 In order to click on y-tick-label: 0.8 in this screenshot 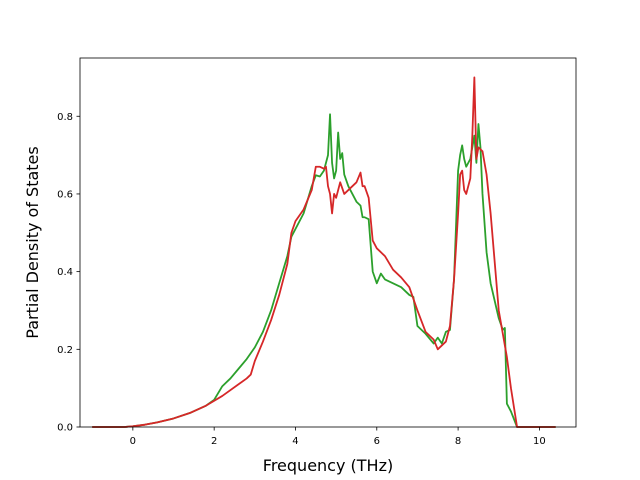, I will do `click(65, 117)`.